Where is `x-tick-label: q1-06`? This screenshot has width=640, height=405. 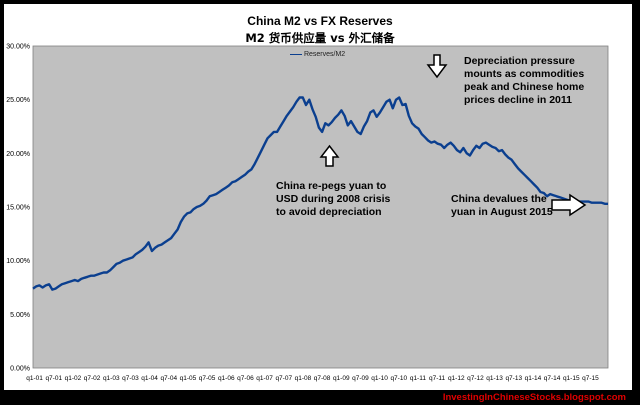
x-tick-label: q1-06 is located at coordinates (226, 378).